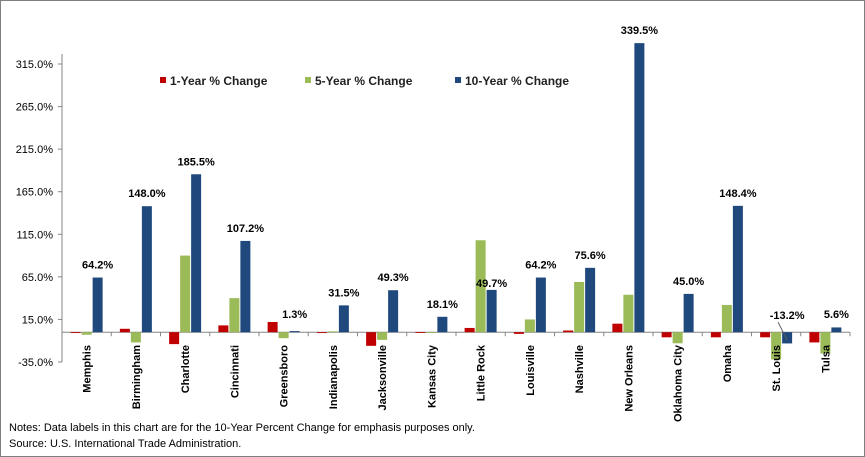  I want to click on data-label: 49.7%, so click(491, 284).